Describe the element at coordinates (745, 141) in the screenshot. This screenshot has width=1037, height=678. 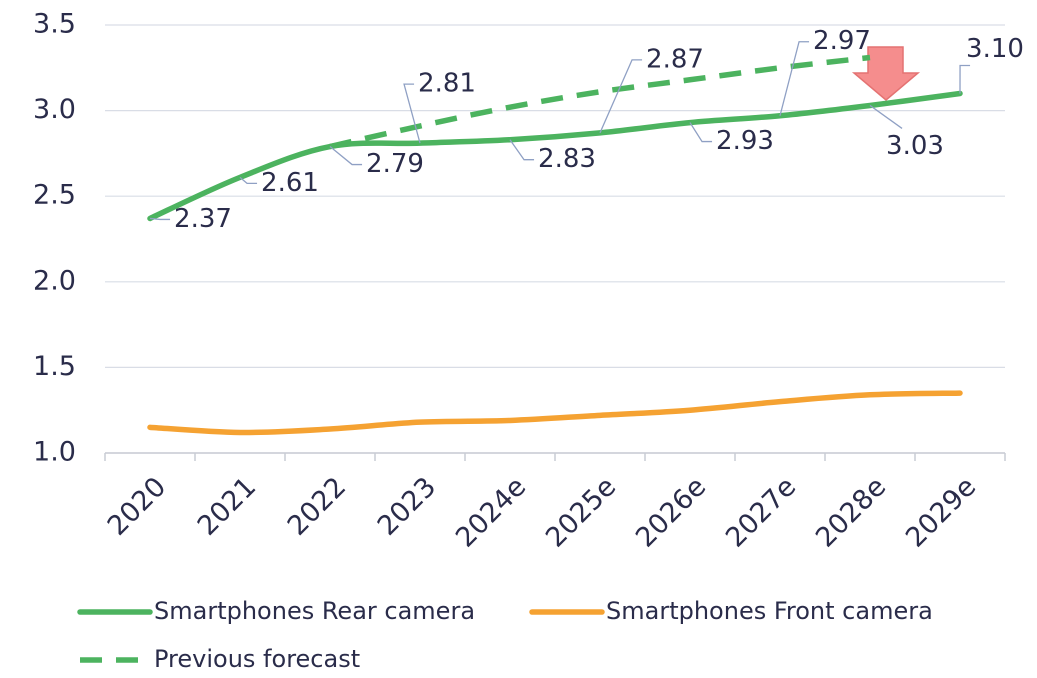
I see `data-label: 2.93` at that location.